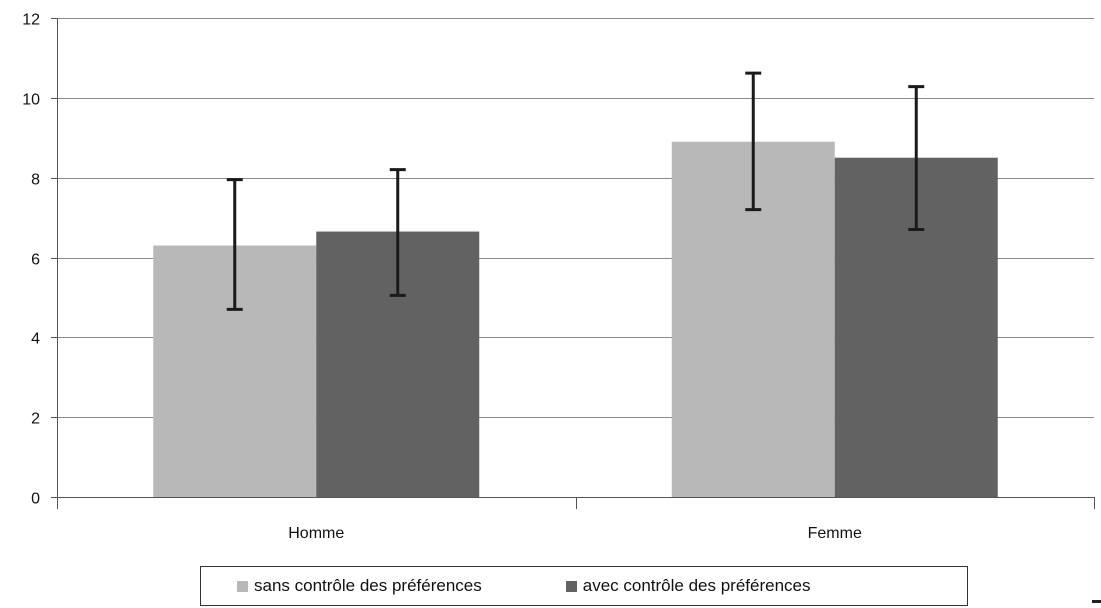  I want to click on y-axis-ticks: 0 2 4 6 8 10 12, so click(39, 260).